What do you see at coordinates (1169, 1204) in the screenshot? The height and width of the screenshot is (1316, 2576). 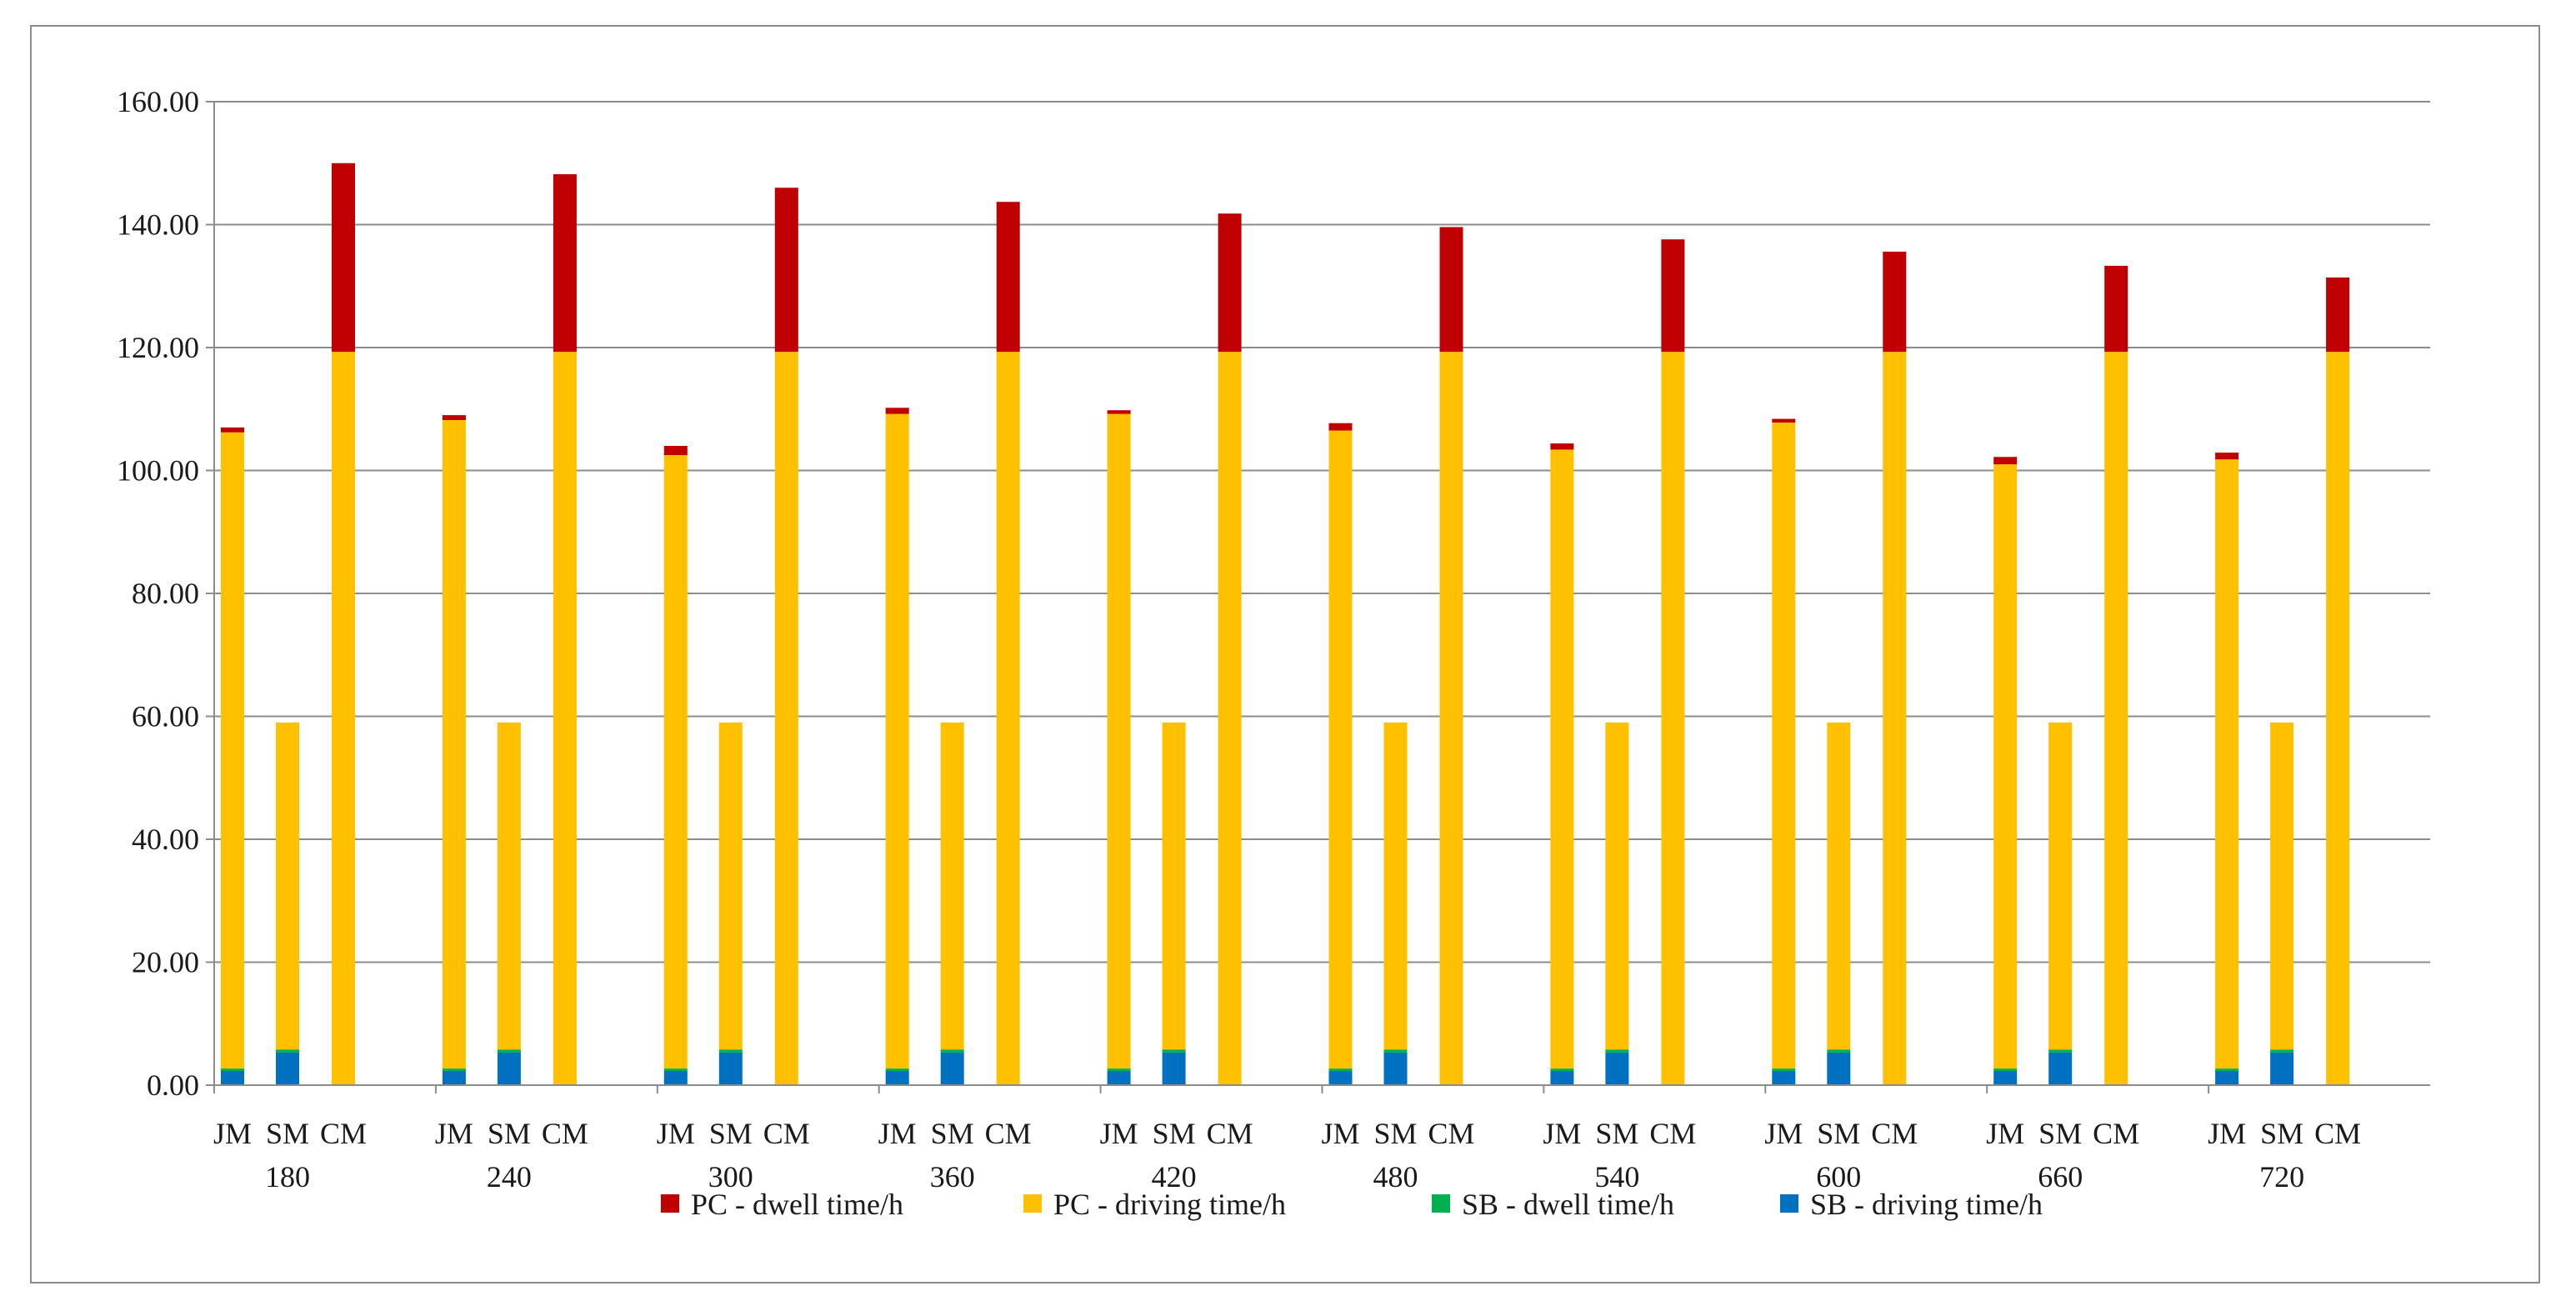 I see `legend-label: PC - driving time/h` at bounding box center [1169, 1204].